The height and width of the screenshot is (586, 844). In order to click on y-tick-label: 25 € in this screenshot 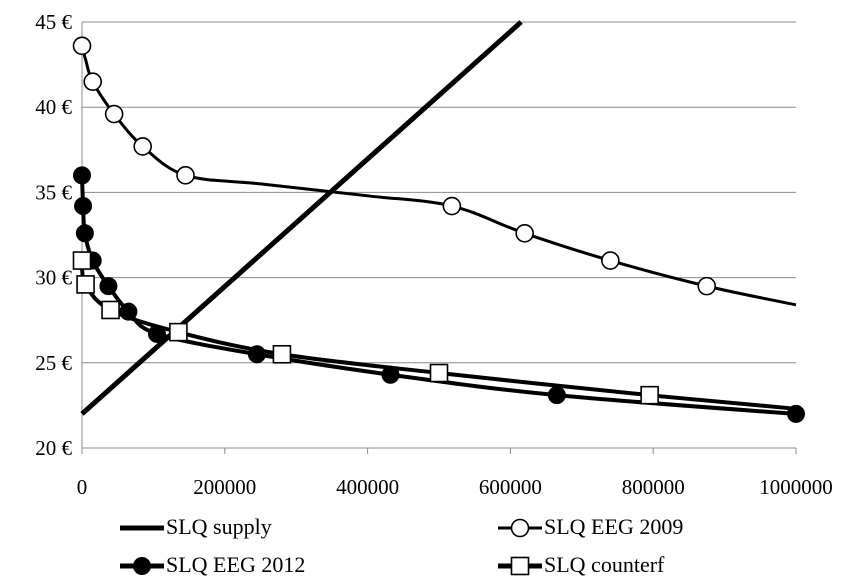, I will do `click(53, 363)`.